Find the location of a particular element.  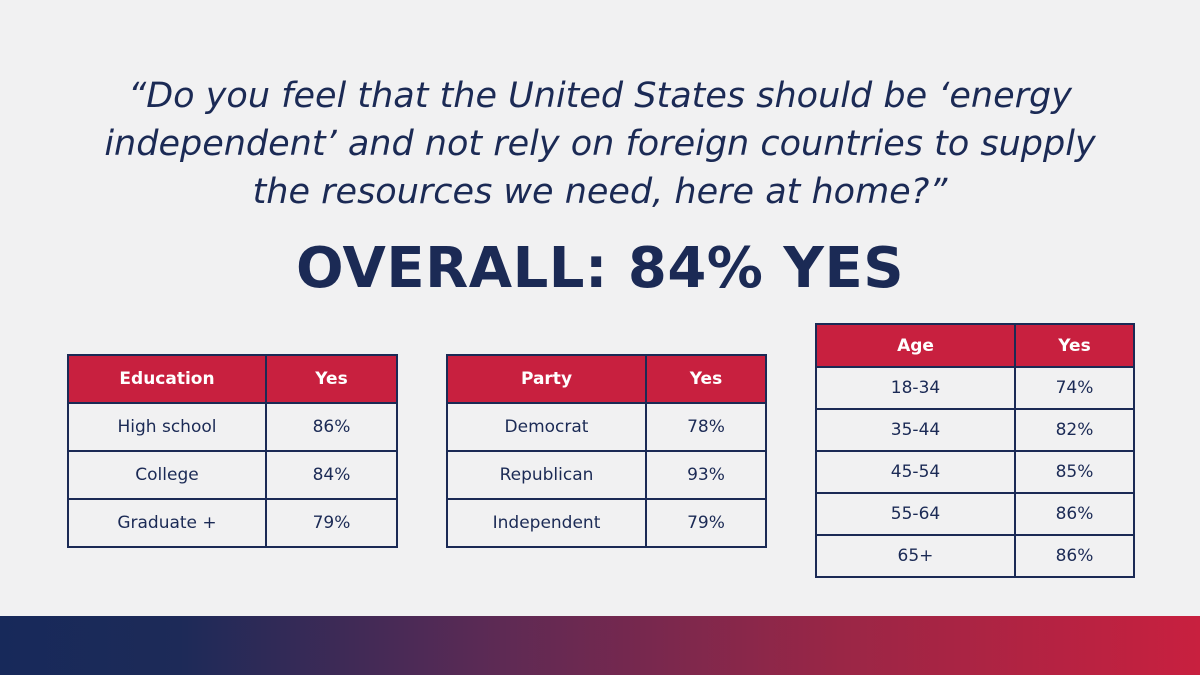

value-cell: 78% is located at coordinates (706, 427).